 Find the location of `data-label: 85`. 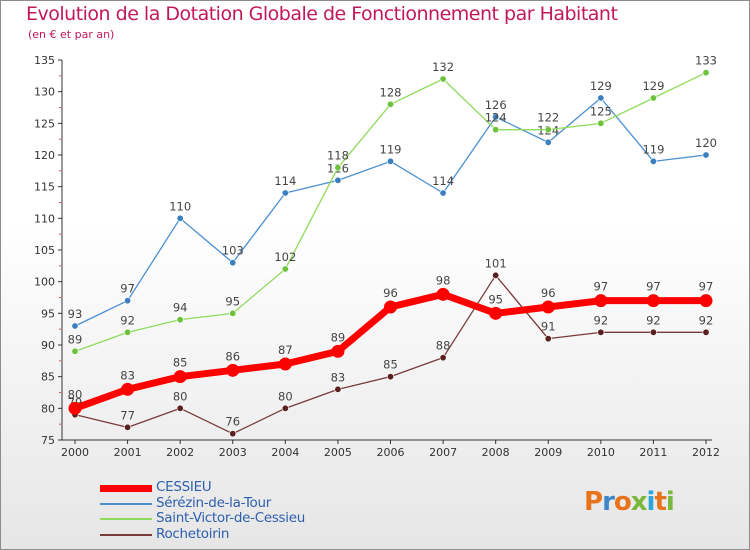

data-label: 85 is located at coordinates (180, 363).